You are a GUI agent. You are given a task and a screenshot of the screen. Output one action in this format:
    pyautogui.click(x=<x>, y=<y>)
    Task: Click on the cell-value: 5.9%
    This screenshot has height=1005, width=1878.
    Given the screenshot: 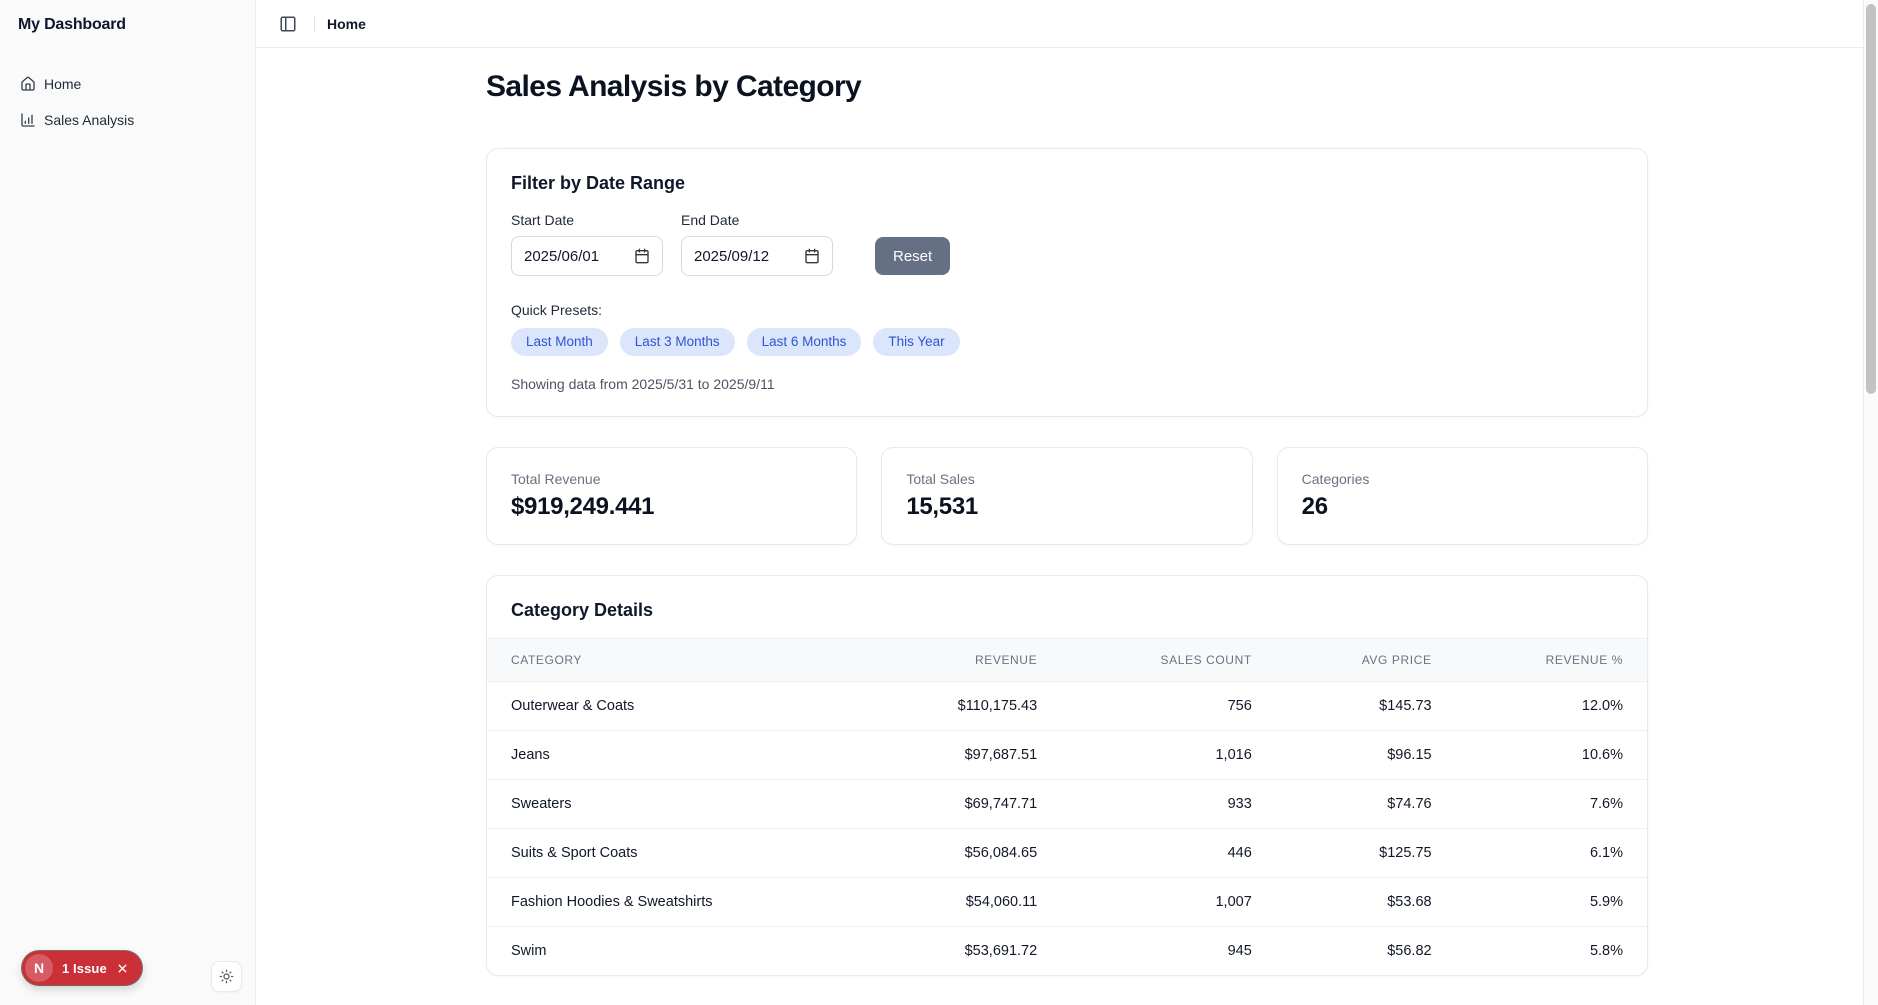 What is the action you would take?
    pyautogui.click(x=1606, y=902)
    